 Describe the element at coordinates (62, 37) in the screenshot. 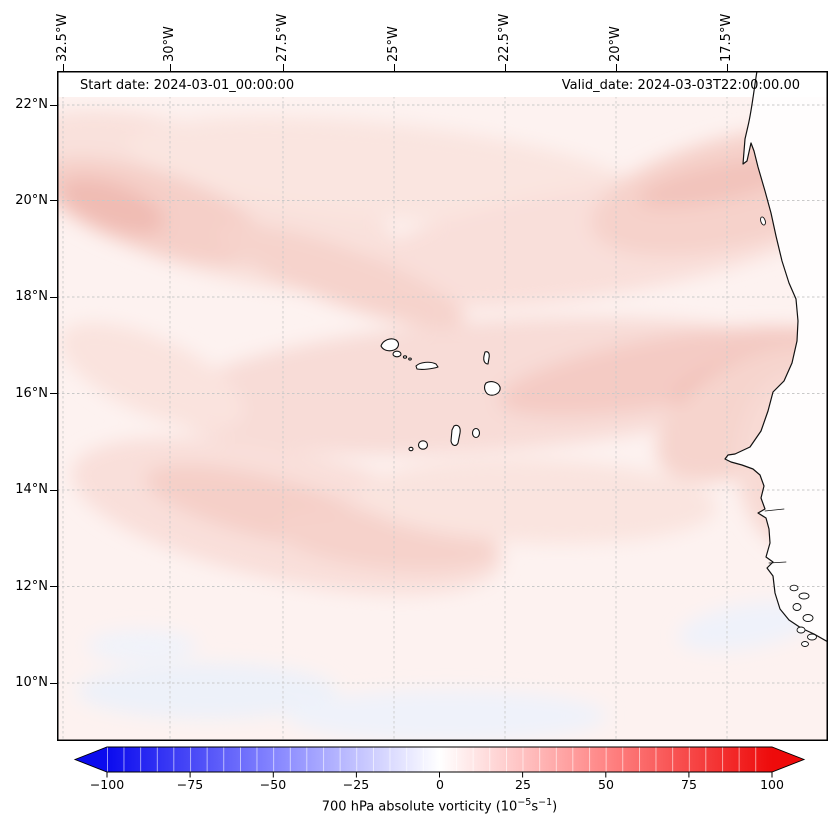

I see `lon-tick-label: 32.5°W` at that location.